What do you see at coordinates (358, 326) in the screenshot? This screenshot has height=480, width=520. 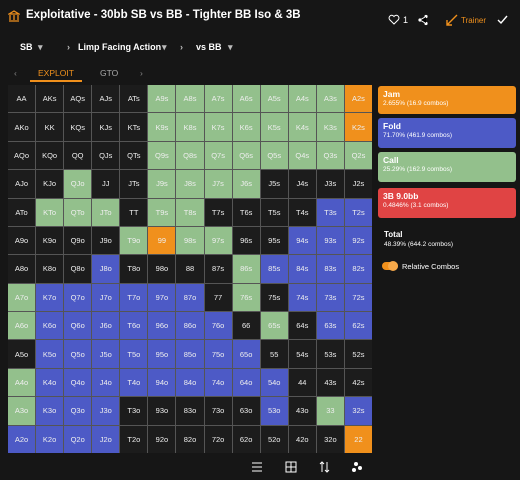 I see `hand-cell: 62s` at bounding box center [358, 326].